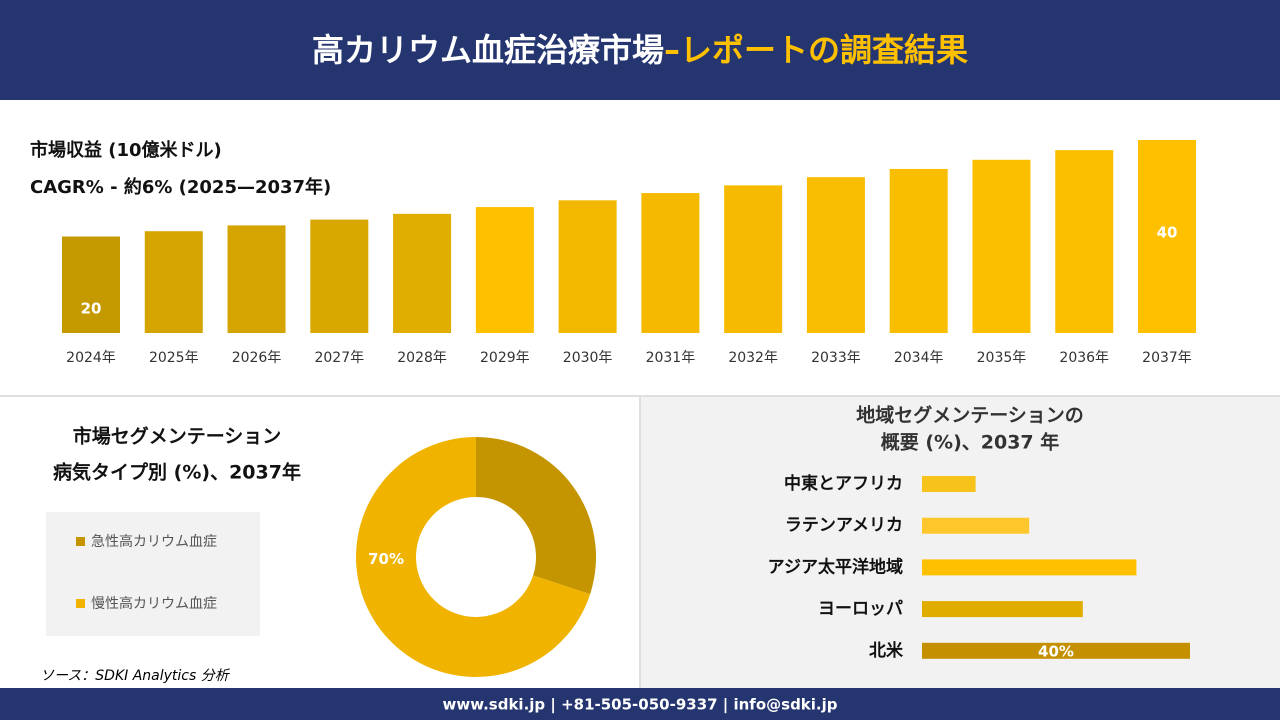  Describe the element at coordinates (970, 442) in the screenshot. I see `chart-subtitle: 概要 (%)、2037 年` at that location.